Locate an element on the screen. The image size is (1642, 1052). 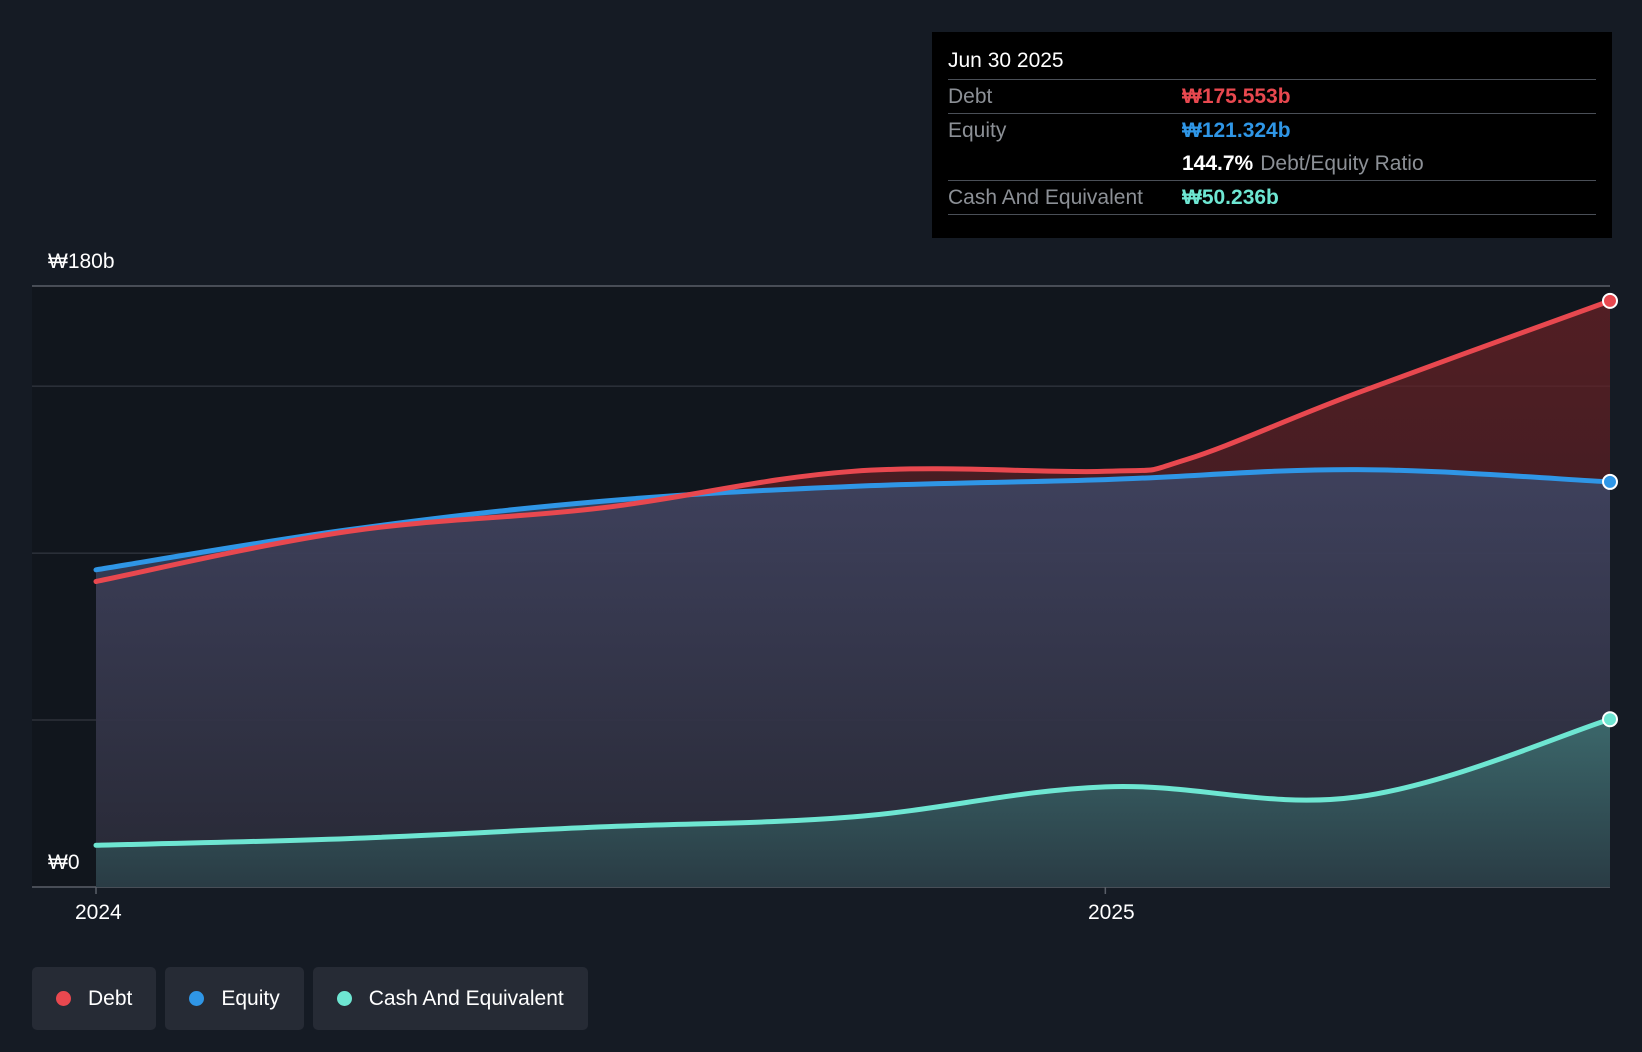
legend-item-equity: Equity is located at coordinates (234, 998).